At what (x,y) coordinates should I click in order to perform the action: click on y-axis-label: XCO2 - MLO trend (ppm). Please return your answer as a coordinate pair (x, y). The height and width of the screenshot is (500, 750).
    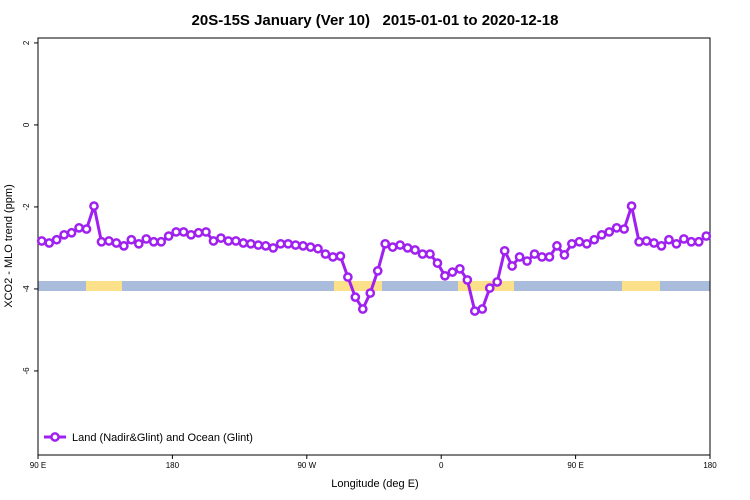
    Looking at the image, I should click on (9, 245).